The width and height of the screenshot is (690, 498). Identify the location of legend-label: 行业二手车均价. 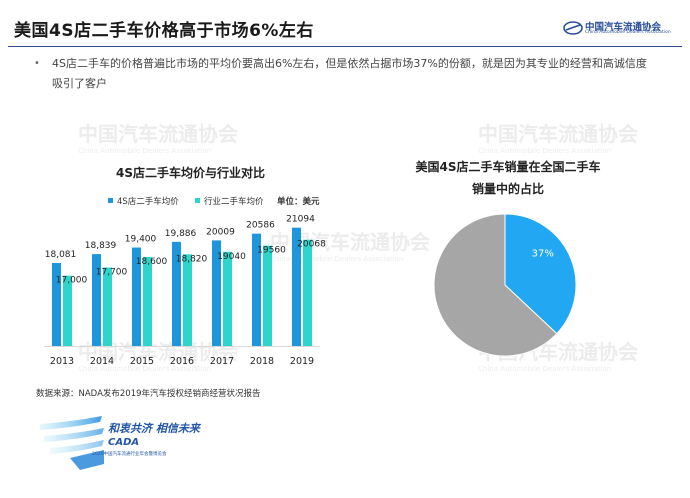
(234, 202).